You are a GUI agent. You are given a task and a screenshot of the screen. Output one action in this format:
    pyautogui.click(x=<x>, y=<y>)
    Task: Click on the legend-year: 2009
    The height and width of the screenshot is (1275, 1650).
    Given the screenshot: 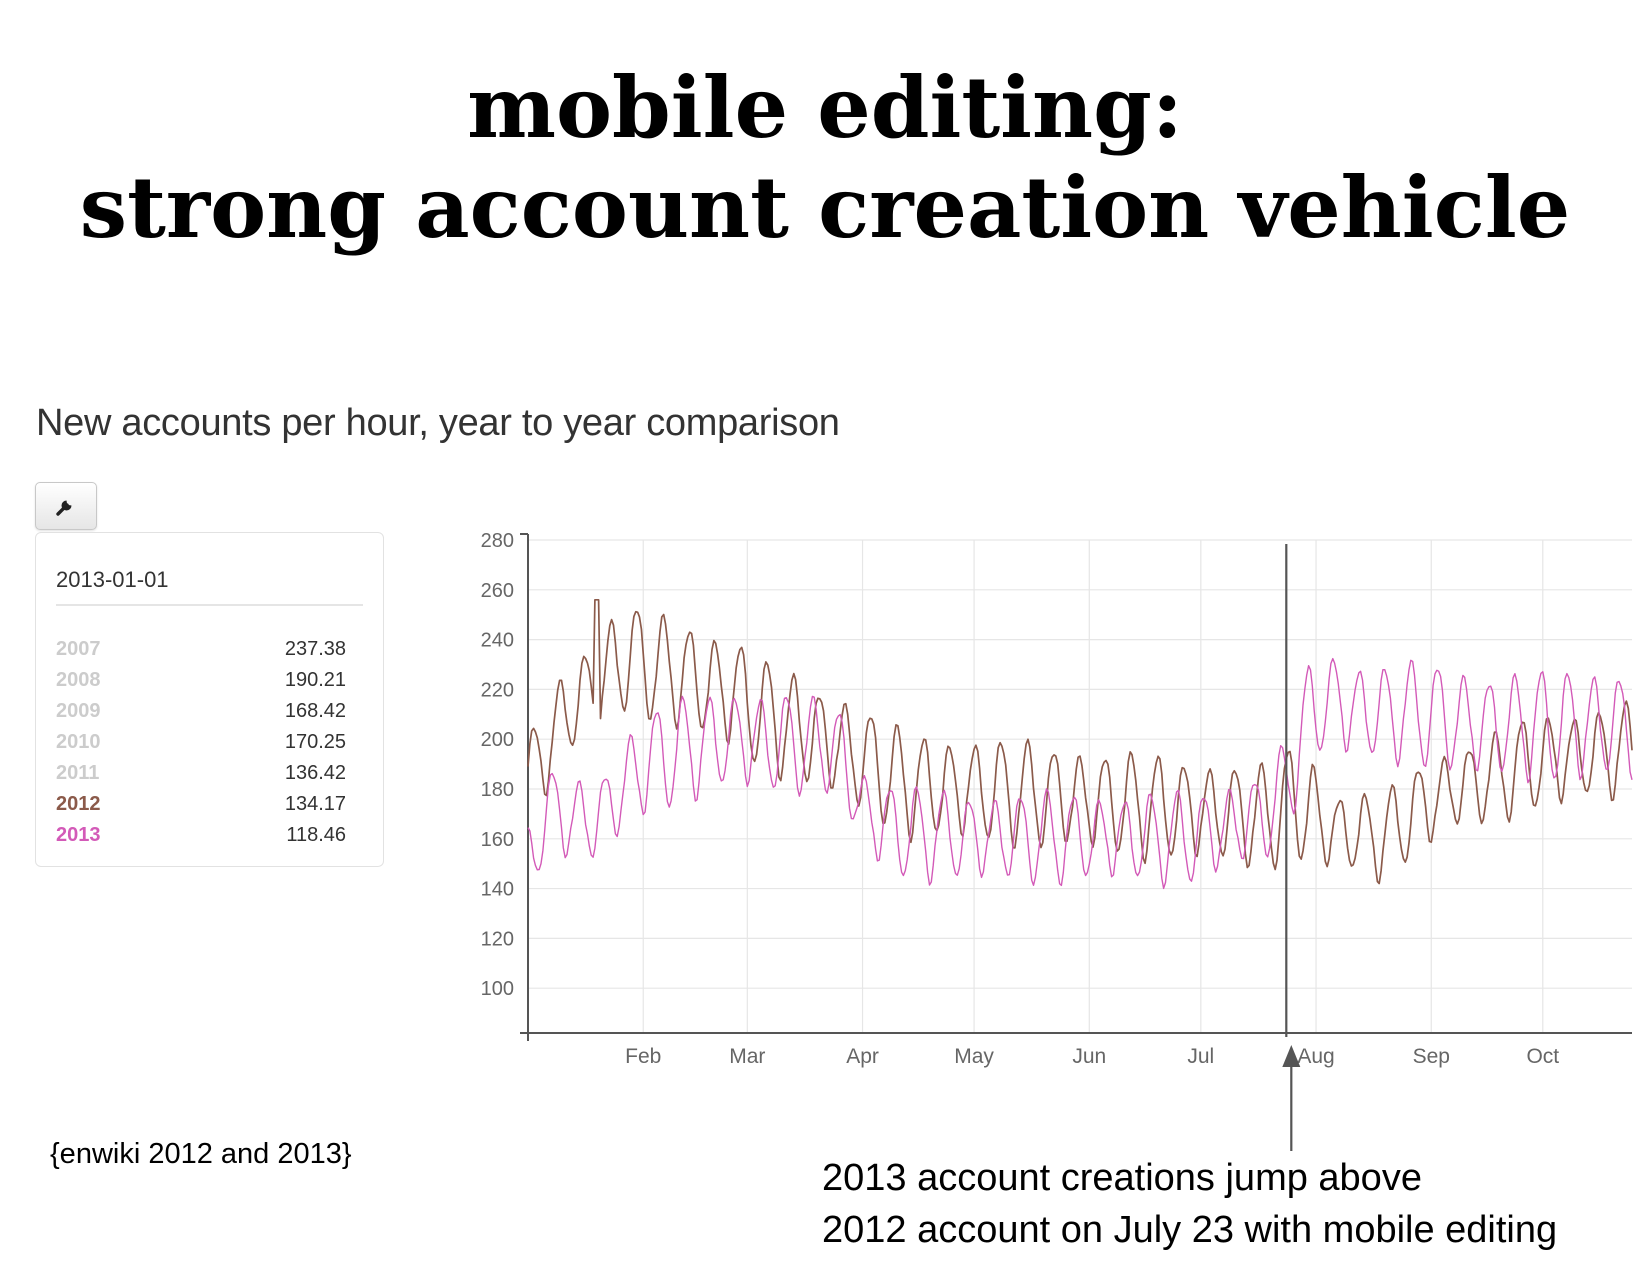 What is the action you would take?
    pyautogui.click(x=78, y=711)
    